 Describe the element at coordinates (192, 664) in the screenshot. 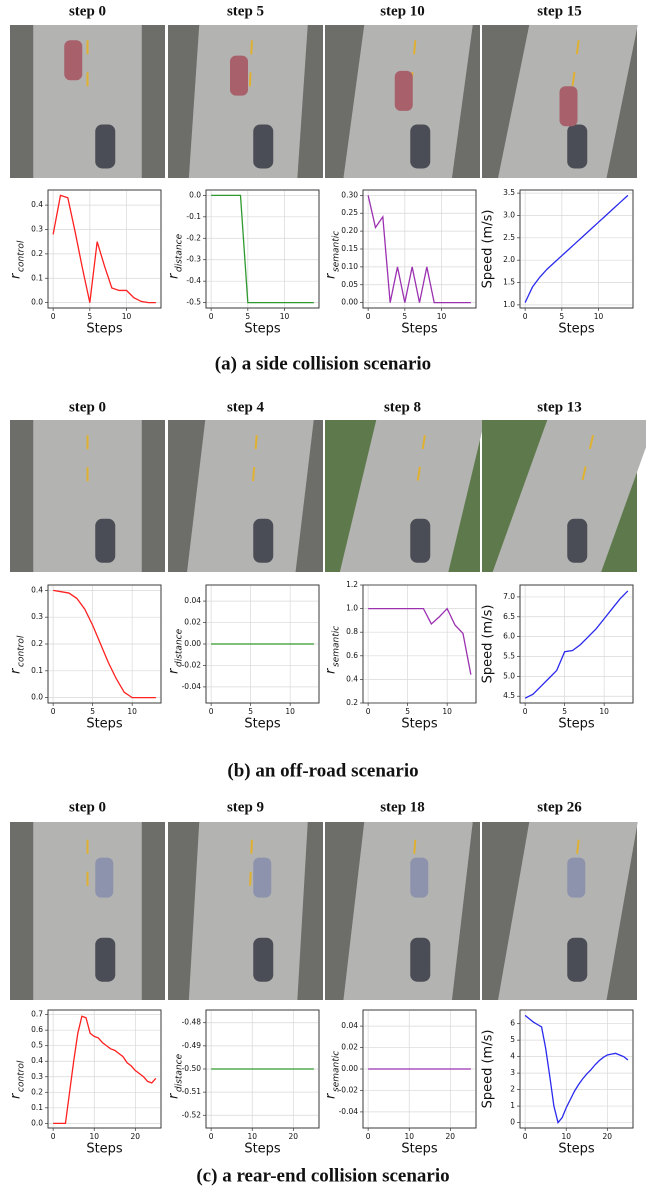

I see `y-tick-label: -0.02` at that location.